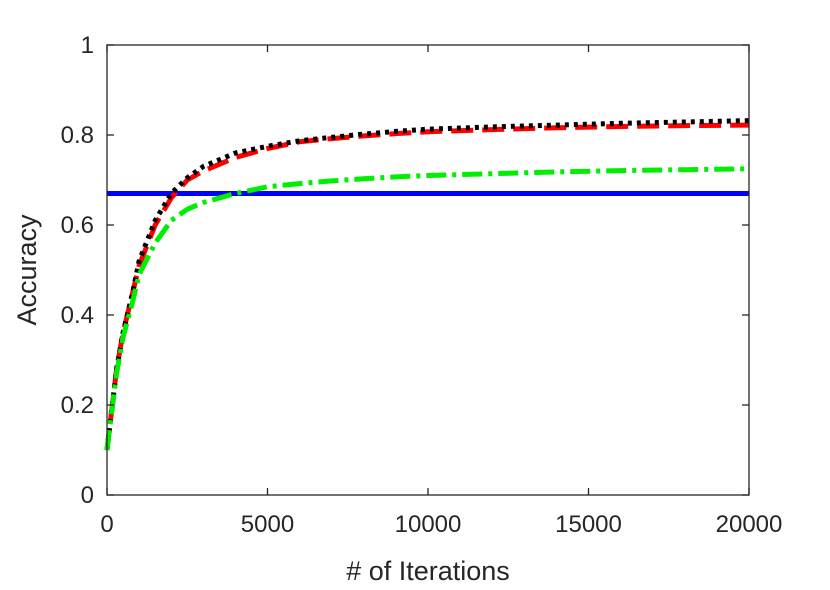 The image size is (830, 590). What do you see at coordinates (77, 225) in the screenshot?
I see `y-tick-label: 0.6` at bounding box center [77, 225].